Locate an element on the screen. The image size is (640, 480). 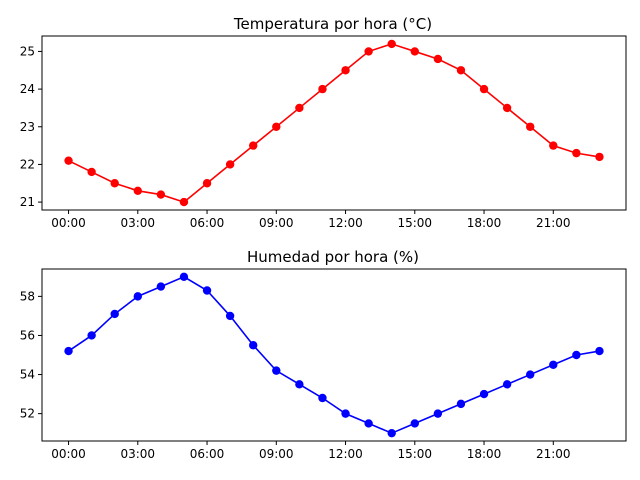
y-tick-label: 21 is located at coordinates (27, 202).